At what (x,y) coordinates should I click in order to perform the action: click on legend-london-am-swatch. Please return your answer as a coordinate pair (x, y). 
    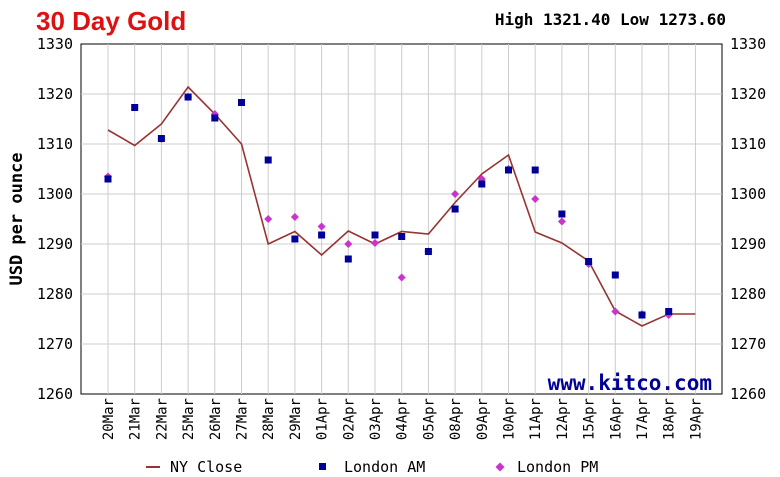
    Looking at the image, I should click on (322, 466).